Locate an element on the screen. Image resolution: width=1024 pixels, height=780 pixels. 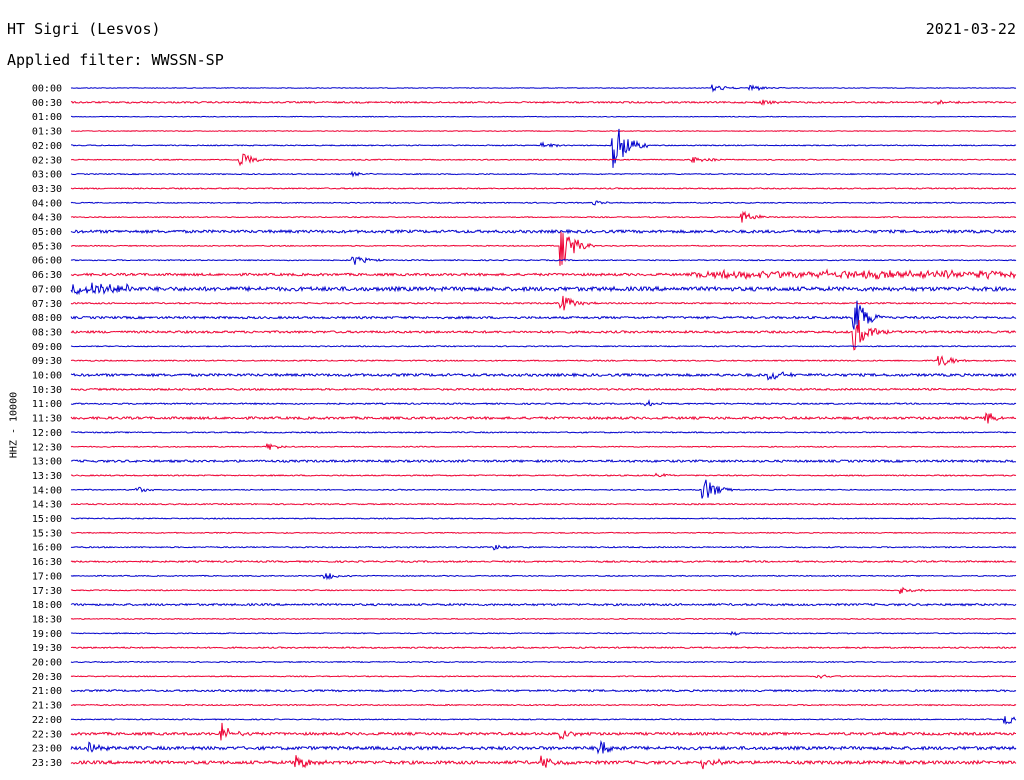
time-label: 08:30 is located at coordinates (47, 332).